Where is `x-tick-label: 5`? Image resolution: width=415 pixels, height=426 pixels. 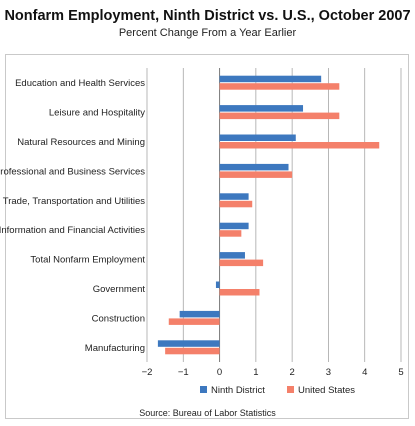 x-tick-label: 5 is located at coordinates (400, 372).